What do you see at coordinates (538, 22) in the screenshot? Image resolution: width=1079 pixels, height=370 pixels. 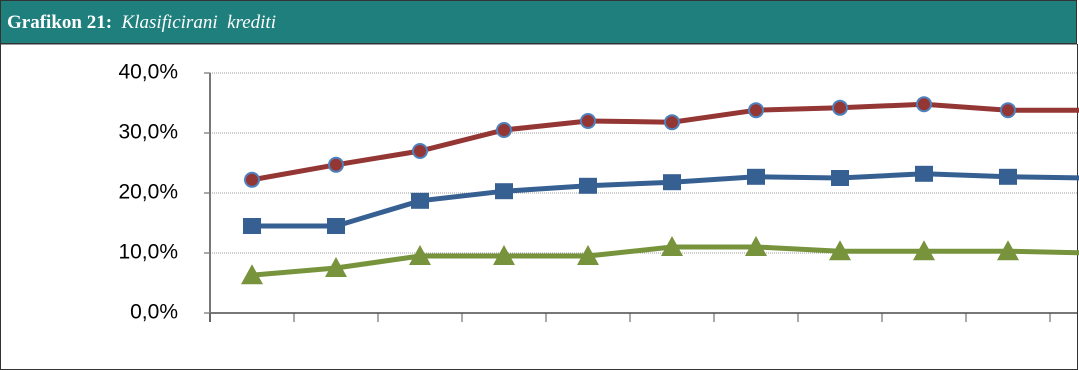 I see `title-bar: Grafikon 21: Klasificirani krediti` at bounding box center [538, 22].